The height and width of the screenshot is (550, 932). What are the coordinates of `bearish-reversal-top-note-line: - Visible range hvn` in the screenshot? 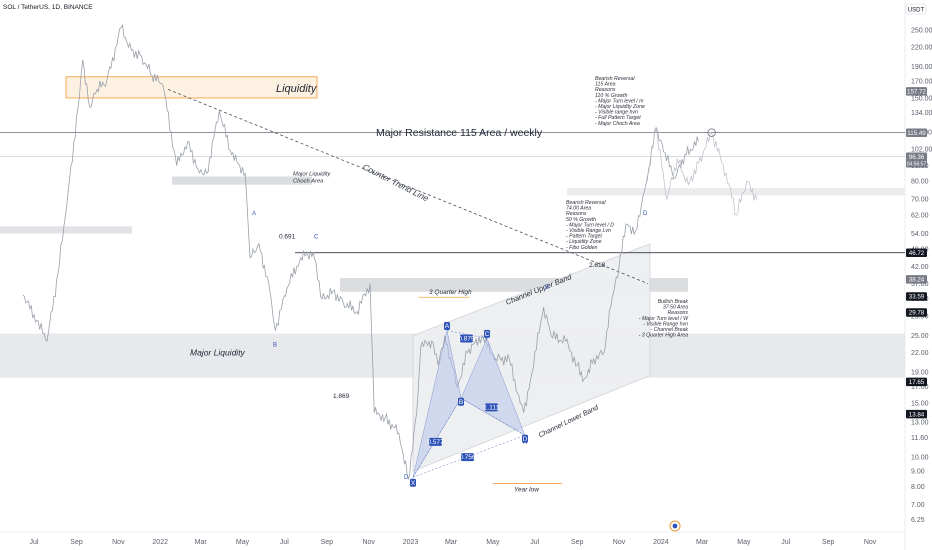 It's located at (616, 113).